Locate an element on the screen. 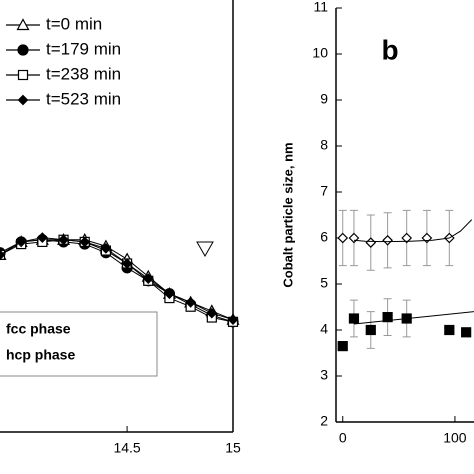 The width and height of the screenshot is (474, 474). y-axis-label: Cobalt particle size, nm is located at coordinates (287, 214).